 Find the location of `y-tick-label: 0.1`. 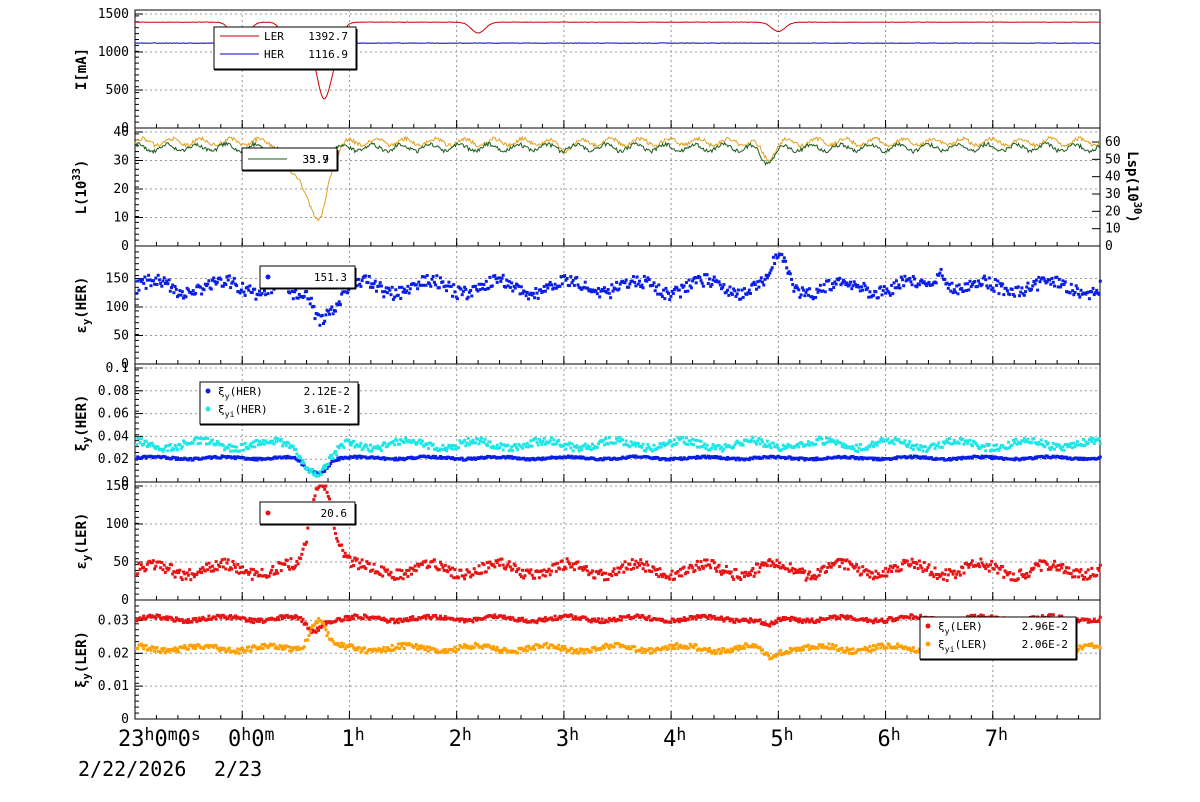

y-tick-label: 0.1 is located at coordinates (117, 368).